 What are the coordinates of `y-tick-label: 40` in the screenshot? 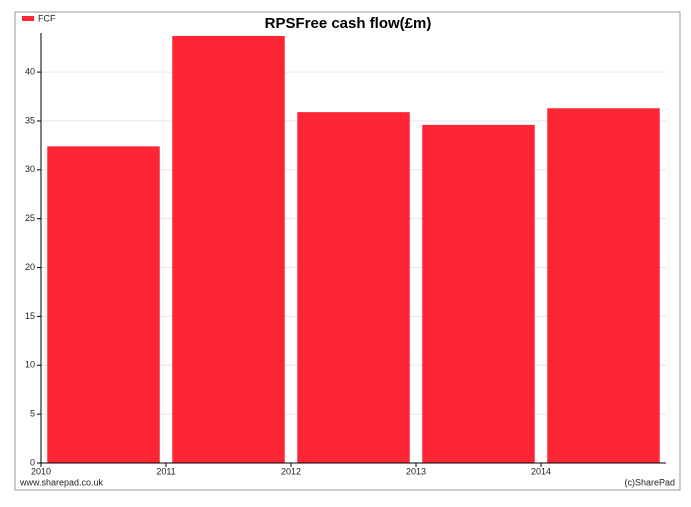 It's located at (30, 71).